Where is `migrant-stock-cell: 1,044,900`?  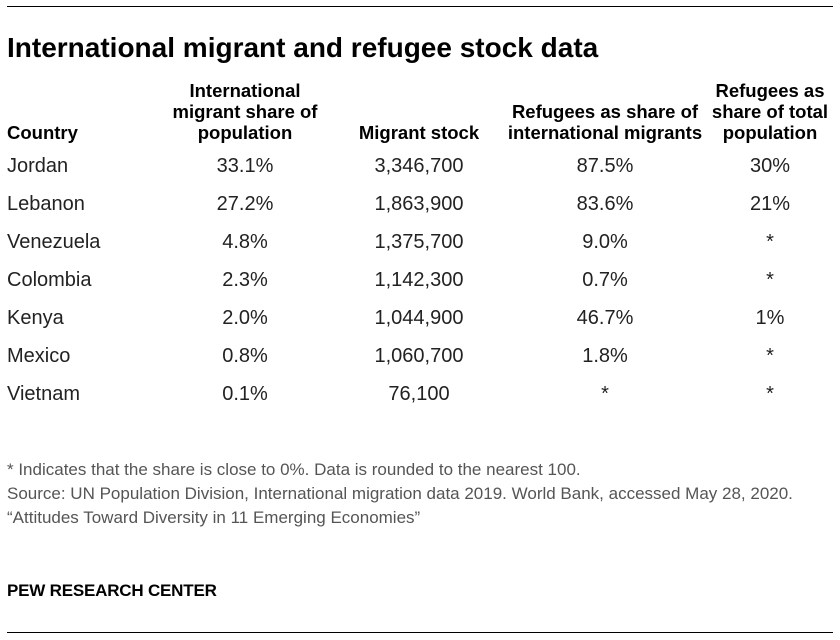 migrant-stock-cell: 1,044,900 is located at coordinates (419, 317).